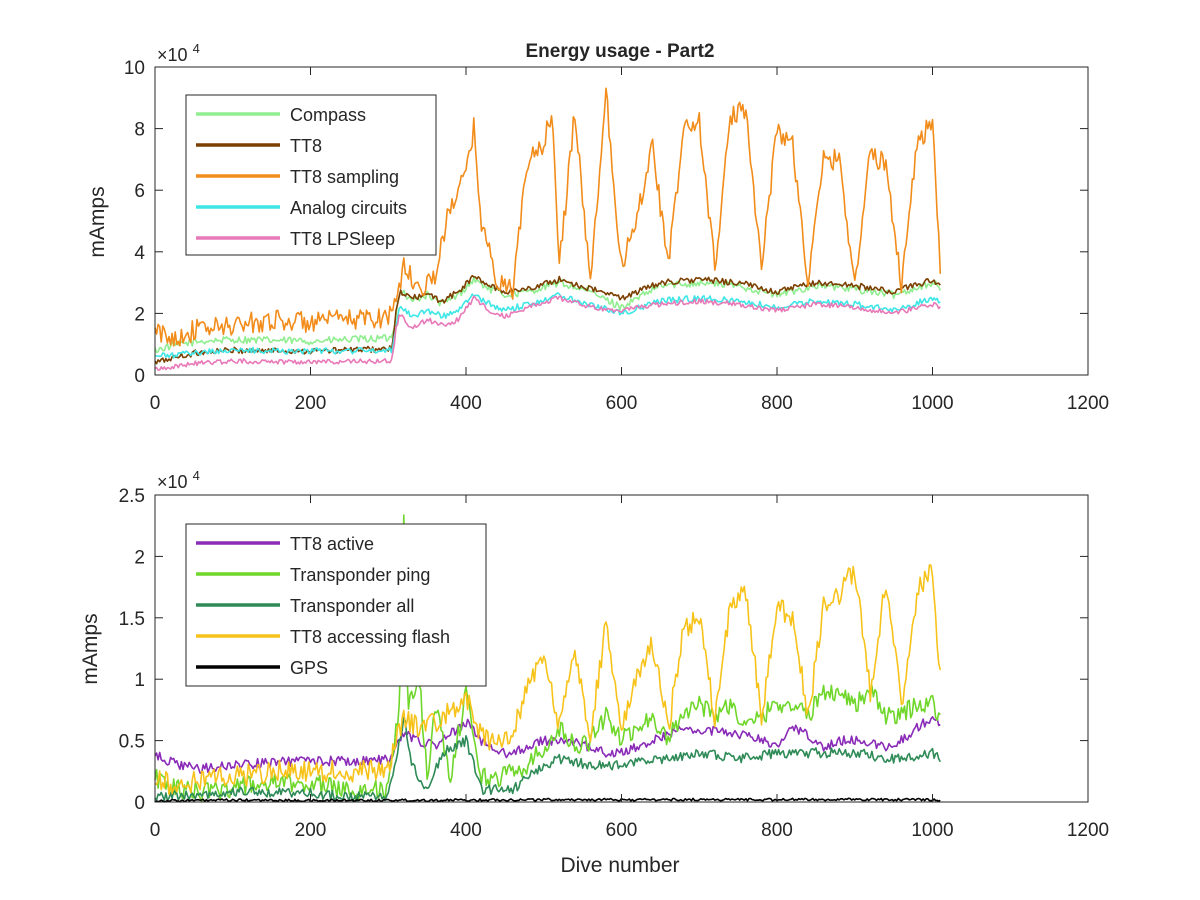 The width and height of the screenshot is (1200, 900). What do you see at coordinates (309, 668) in the screenshot?
I see `legend-label: GPS` at bounding box center [309, 668].